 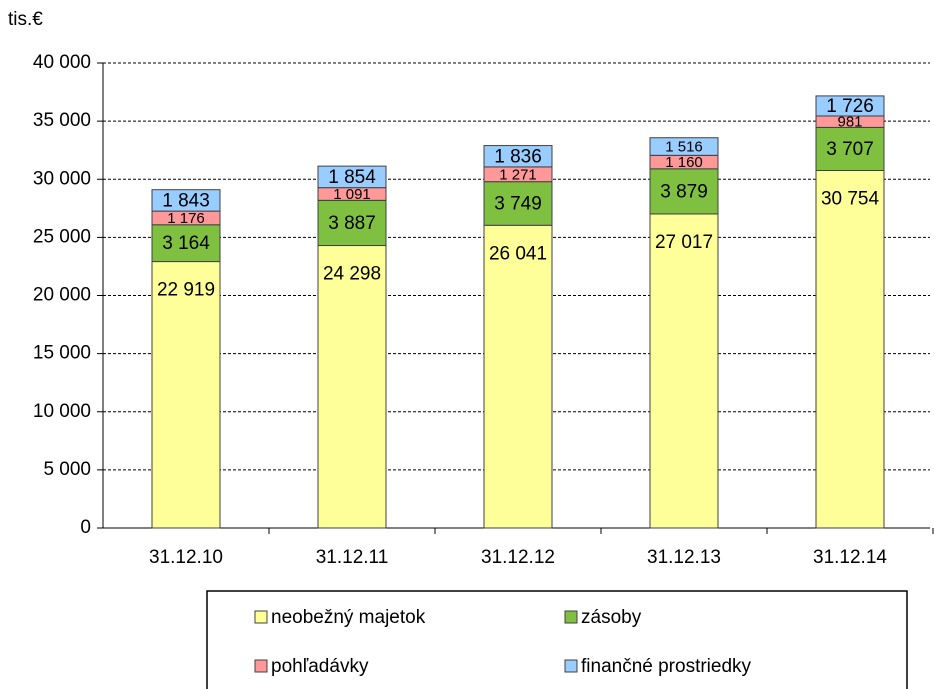 I want to click on data-label: 3 879, so click(x=684, y=191).